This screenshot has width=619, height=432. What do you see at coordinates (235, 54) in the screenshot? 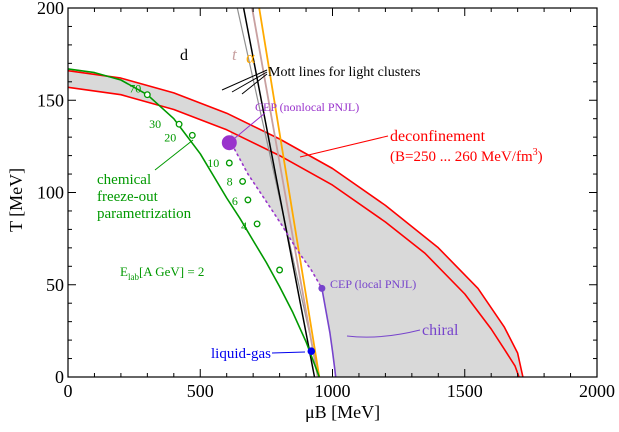
I see `label-t: t` at bounding box center [235, 54].